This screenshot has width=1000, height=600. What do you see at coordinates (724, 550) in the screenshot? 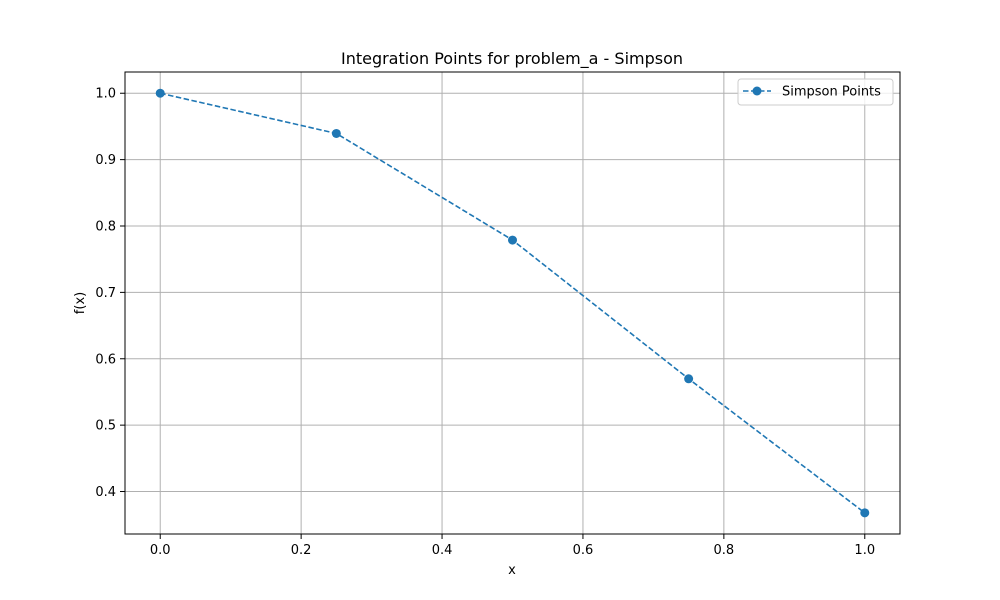
I see `x-tick-label: 0.8` at bounding box center [724, 550].